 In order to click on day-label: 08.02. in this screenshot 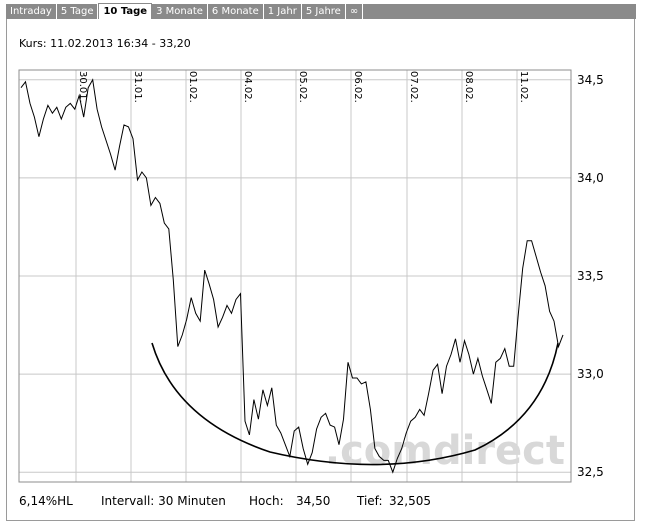, I will do `click(468, 87)`.